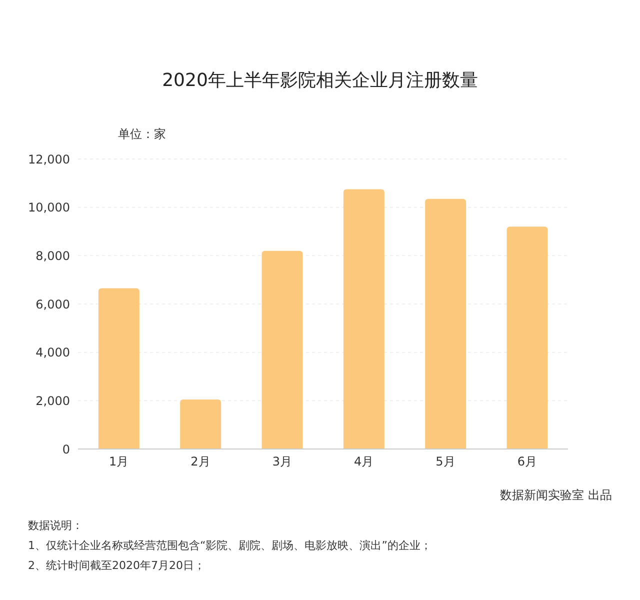  Describe the element at coordinates (230, 546) in the screenshot. I see `text: 1、仅统计企业名称或经营范围包含“影院、剧院、剧场、电影放映、演出”的企业；` at that location.